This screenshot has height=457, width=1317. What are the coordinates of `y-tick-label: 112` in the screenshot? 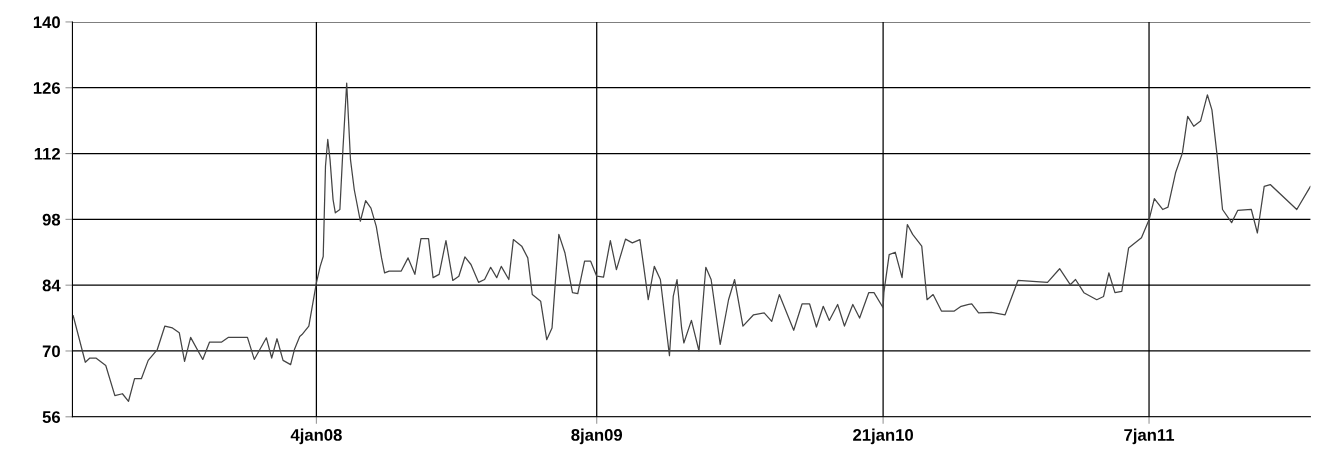 It's located at (47, 153).